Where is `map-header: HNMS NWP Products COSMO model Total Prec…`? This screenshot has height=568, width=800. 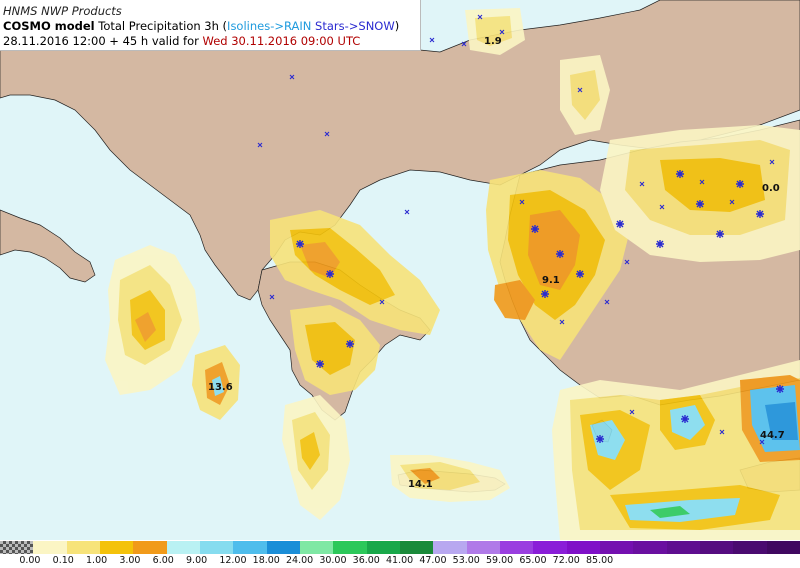
map-header: HNMS NWP Products COSMO model Total Prec… is located at coordinates (210, 25).